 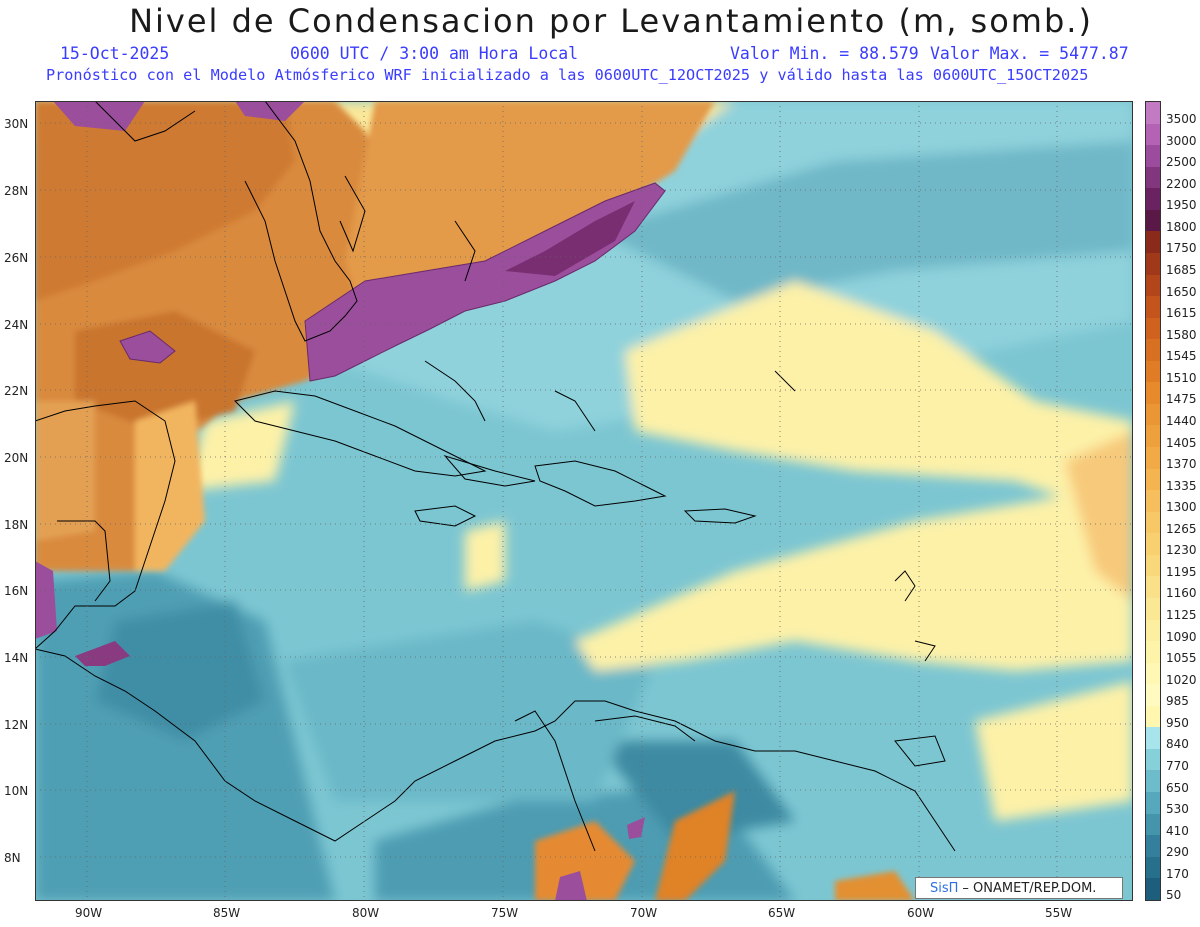 I want to click on colorbar-label: 1370, so click(x=1181, y=464).